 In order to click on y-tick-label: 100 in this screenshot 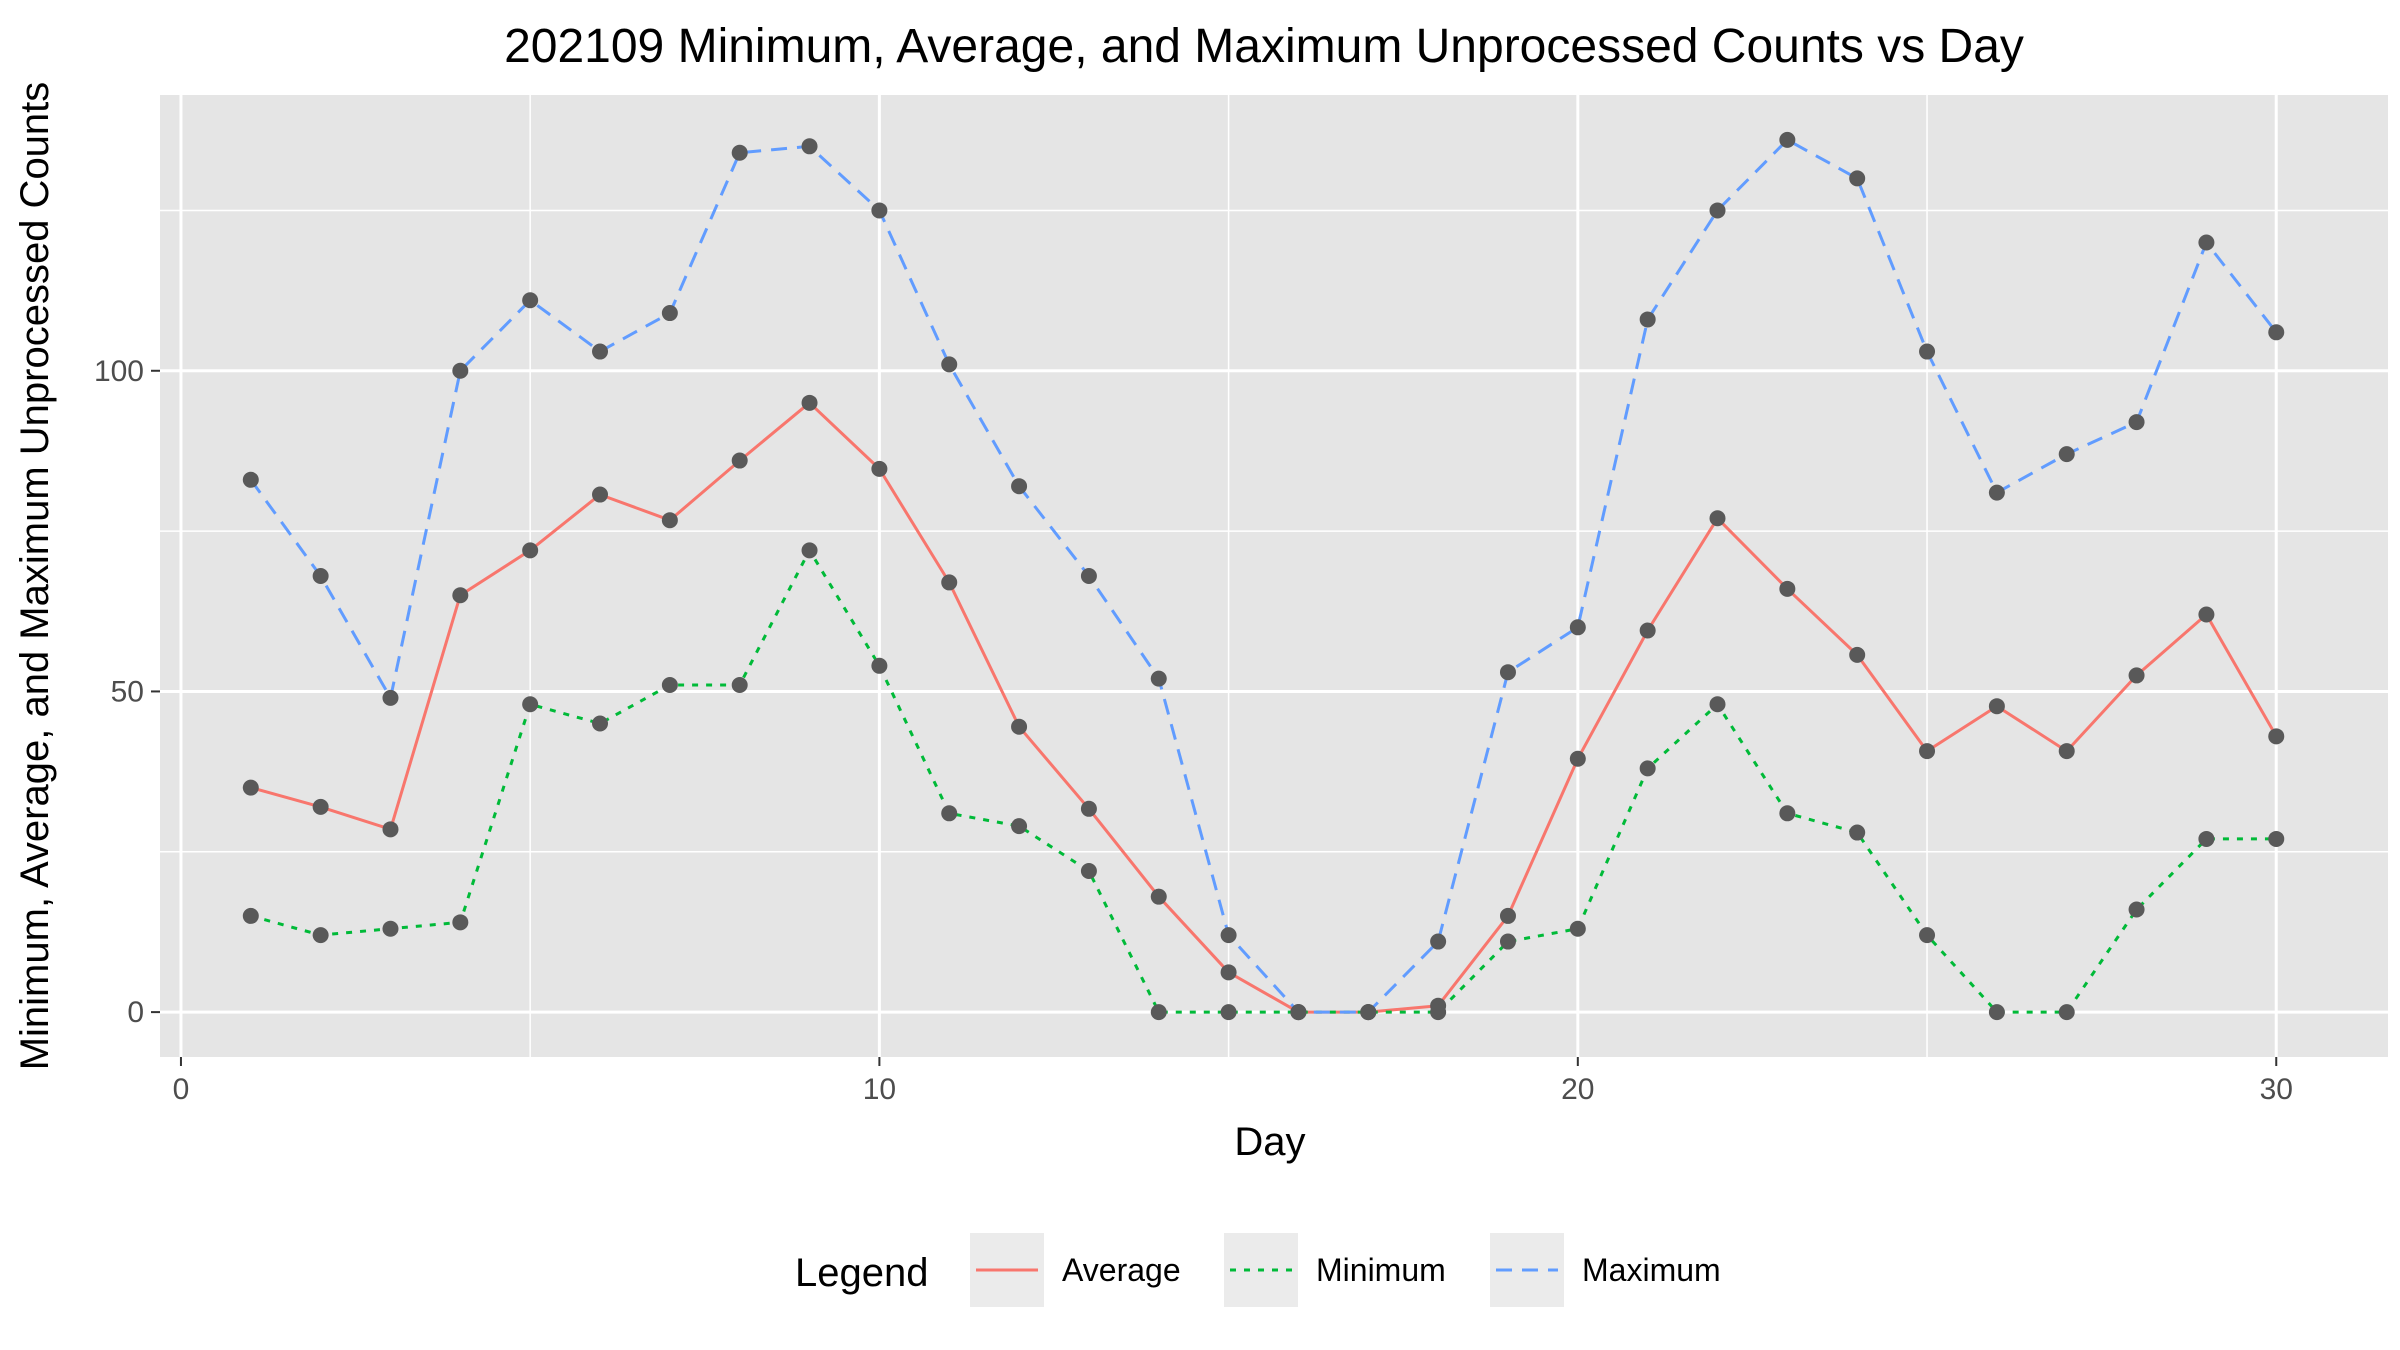, I will do `click(119, 371)`.